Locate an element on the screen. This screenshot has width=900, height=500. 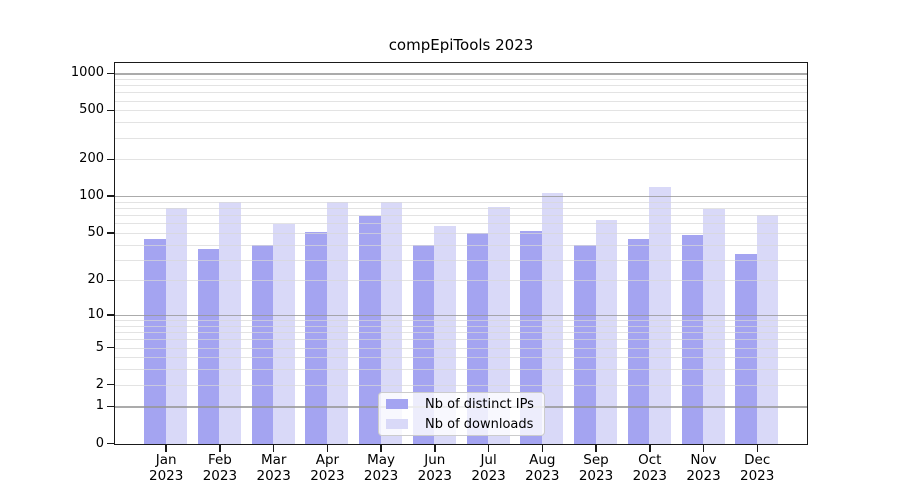
x-tick-mark-jun is located at coordinates (435, 448).